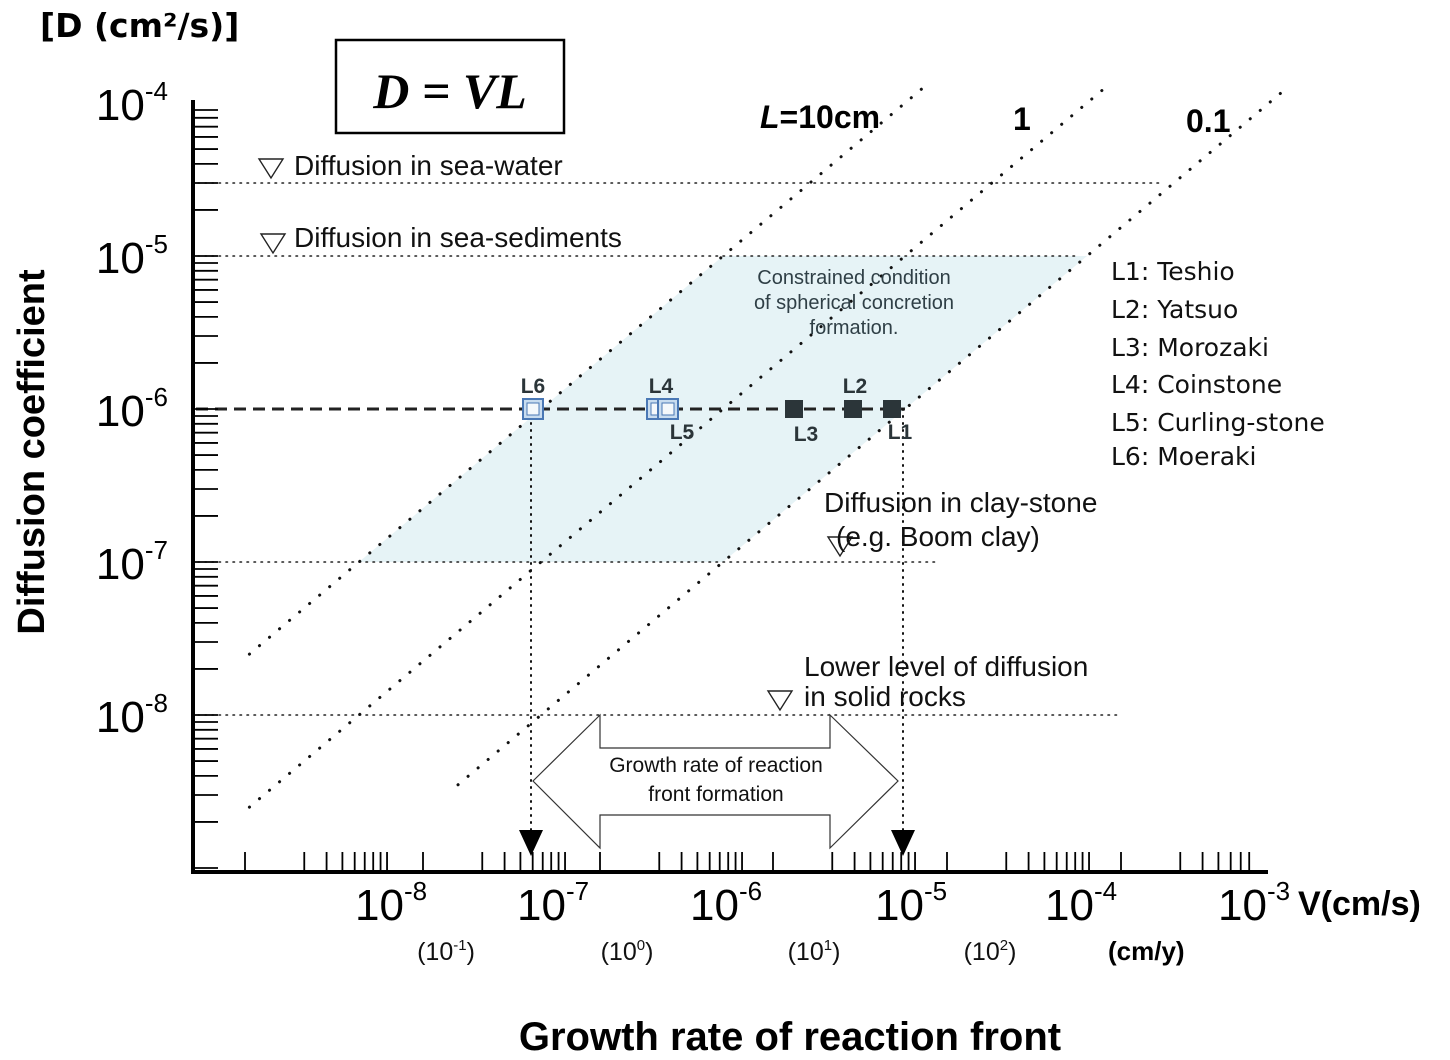 The height and width of the screenshot is (1060, 1450). I want to click on x-axis-title: Growth rate of reaction front, so click(790, 1037).